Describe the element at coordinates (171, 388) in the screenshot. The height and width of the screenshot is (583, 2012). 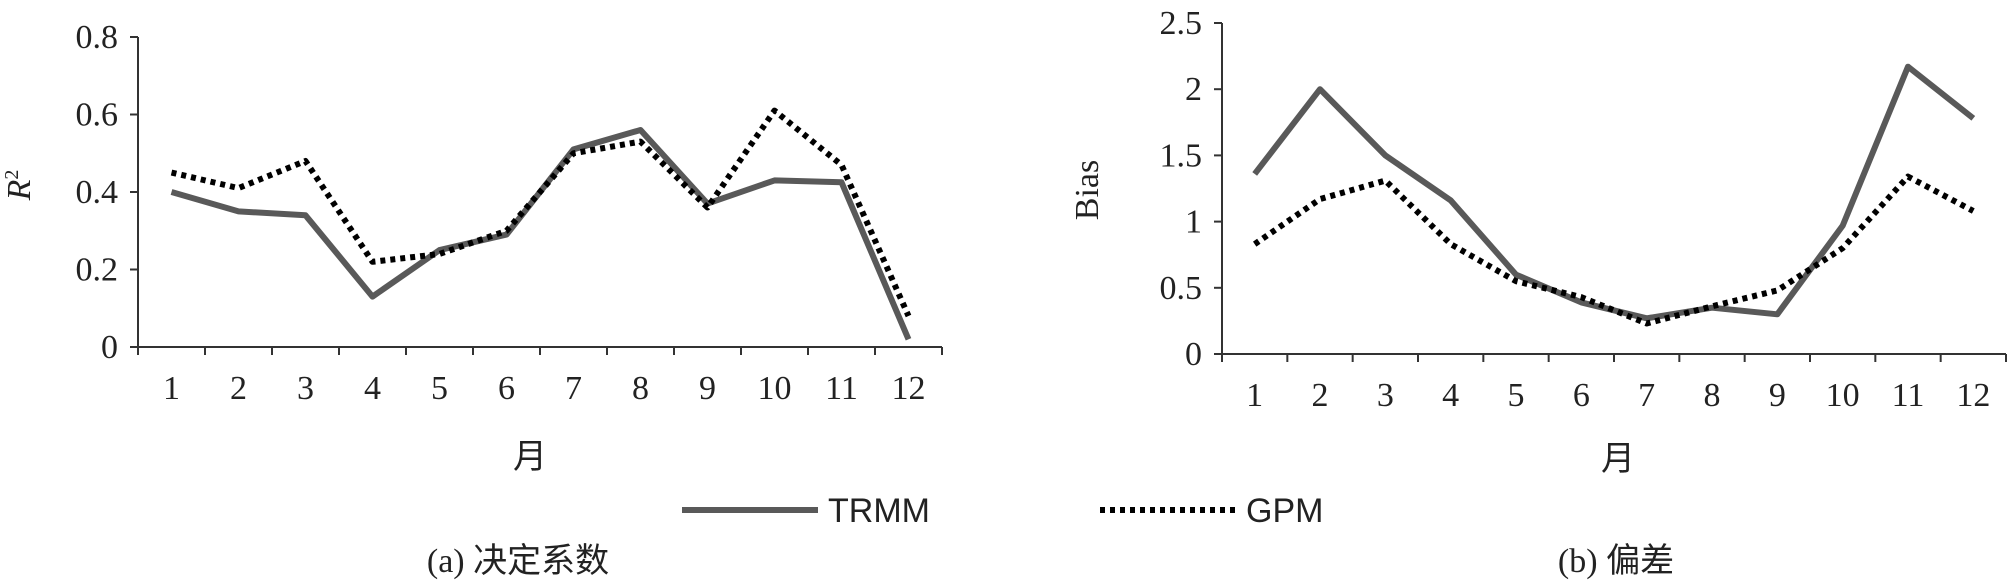
I see `x-tick-label-a: 1` at that location.